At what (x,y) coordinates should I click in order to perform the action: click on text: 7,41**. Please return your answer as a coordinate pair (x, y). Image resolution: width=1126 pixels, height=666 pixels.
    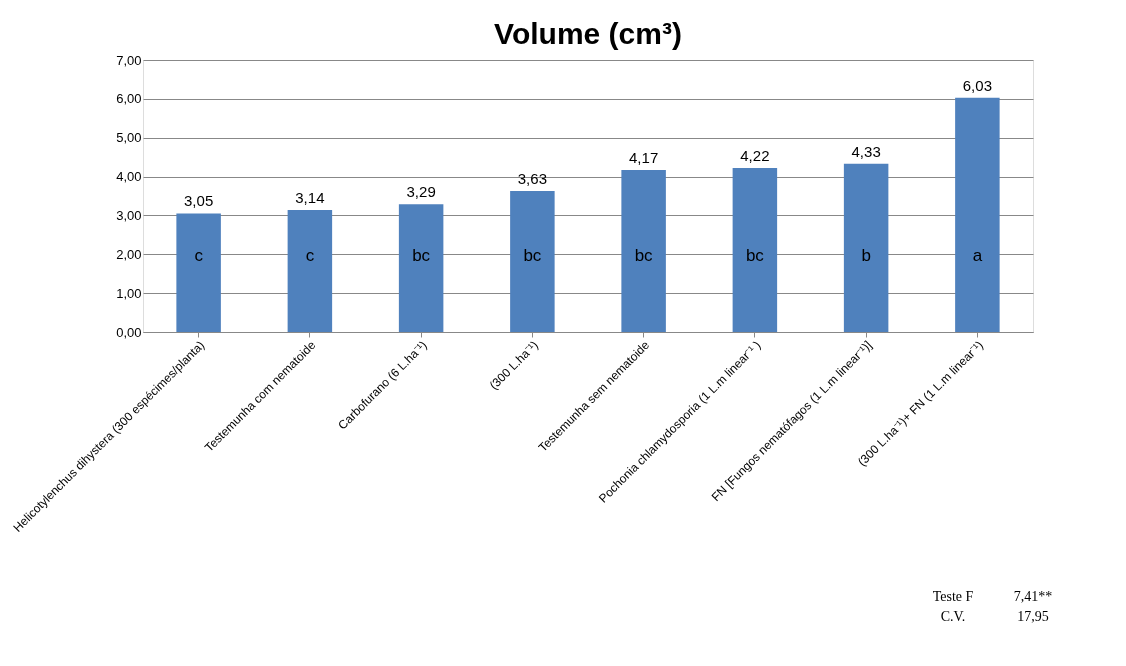
    Looking at the image, I should click on (1033, 596).